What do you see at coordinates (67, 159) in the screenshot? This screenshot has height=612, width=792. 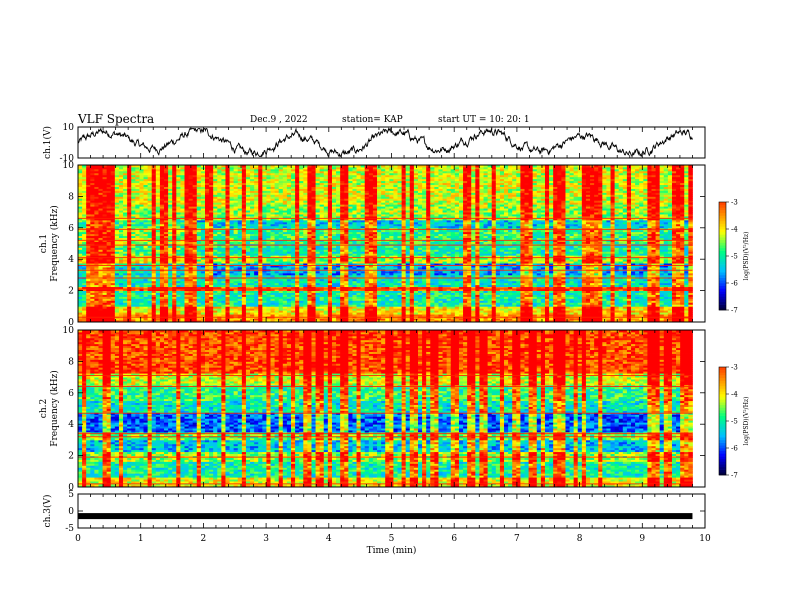 I see `y-tick-label: -10` at bounding box center [67, 159].